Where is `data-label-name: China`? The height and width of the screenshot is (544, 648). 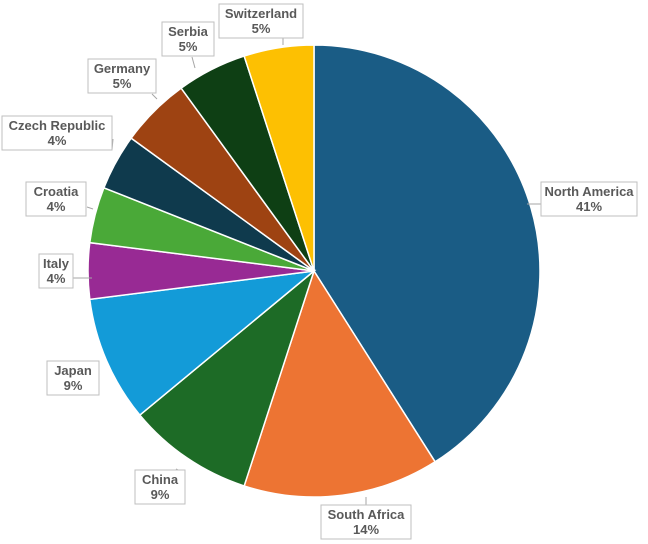 data-label-name: China is located at coordinates (160, 479).